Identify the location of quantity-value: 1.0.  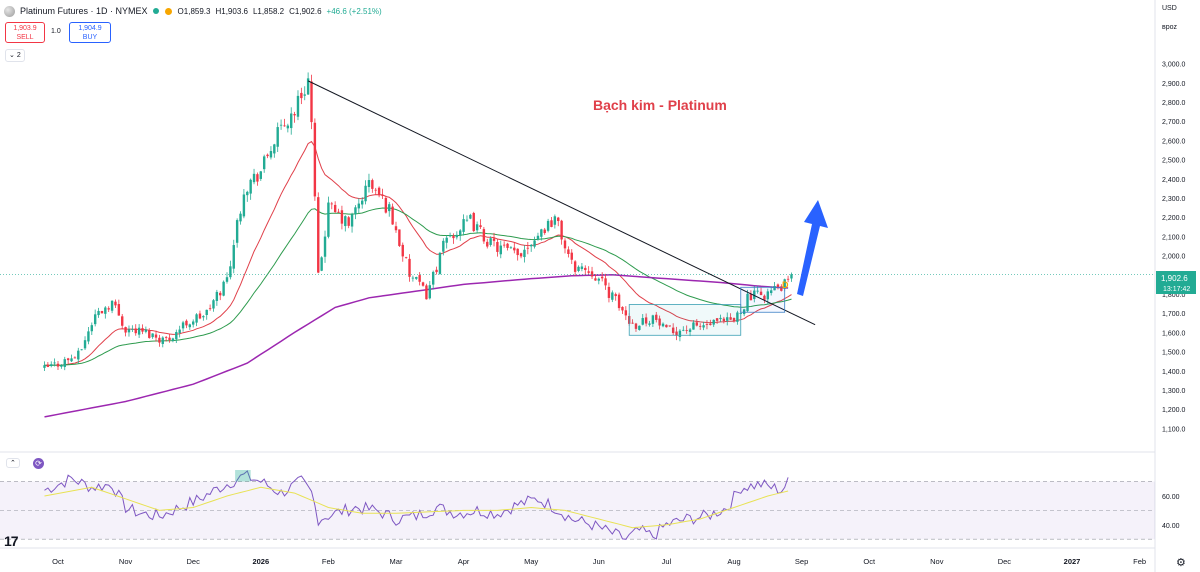
(56, 31).